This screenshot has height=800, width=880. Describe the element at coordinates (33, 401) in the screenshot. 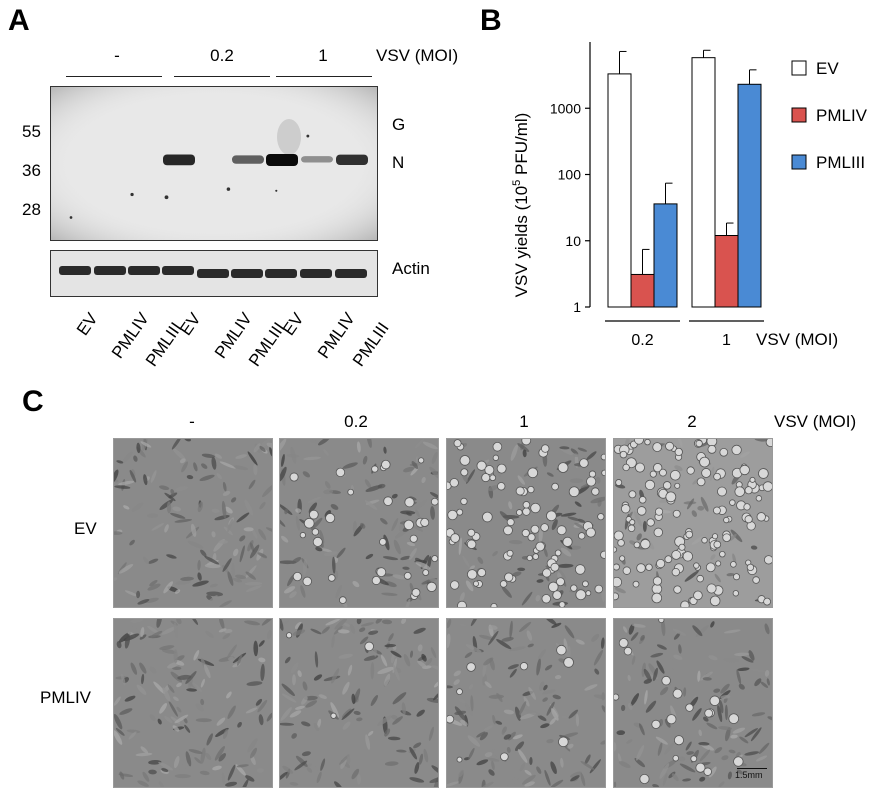

I see `panel-c-letter: C` at that location.